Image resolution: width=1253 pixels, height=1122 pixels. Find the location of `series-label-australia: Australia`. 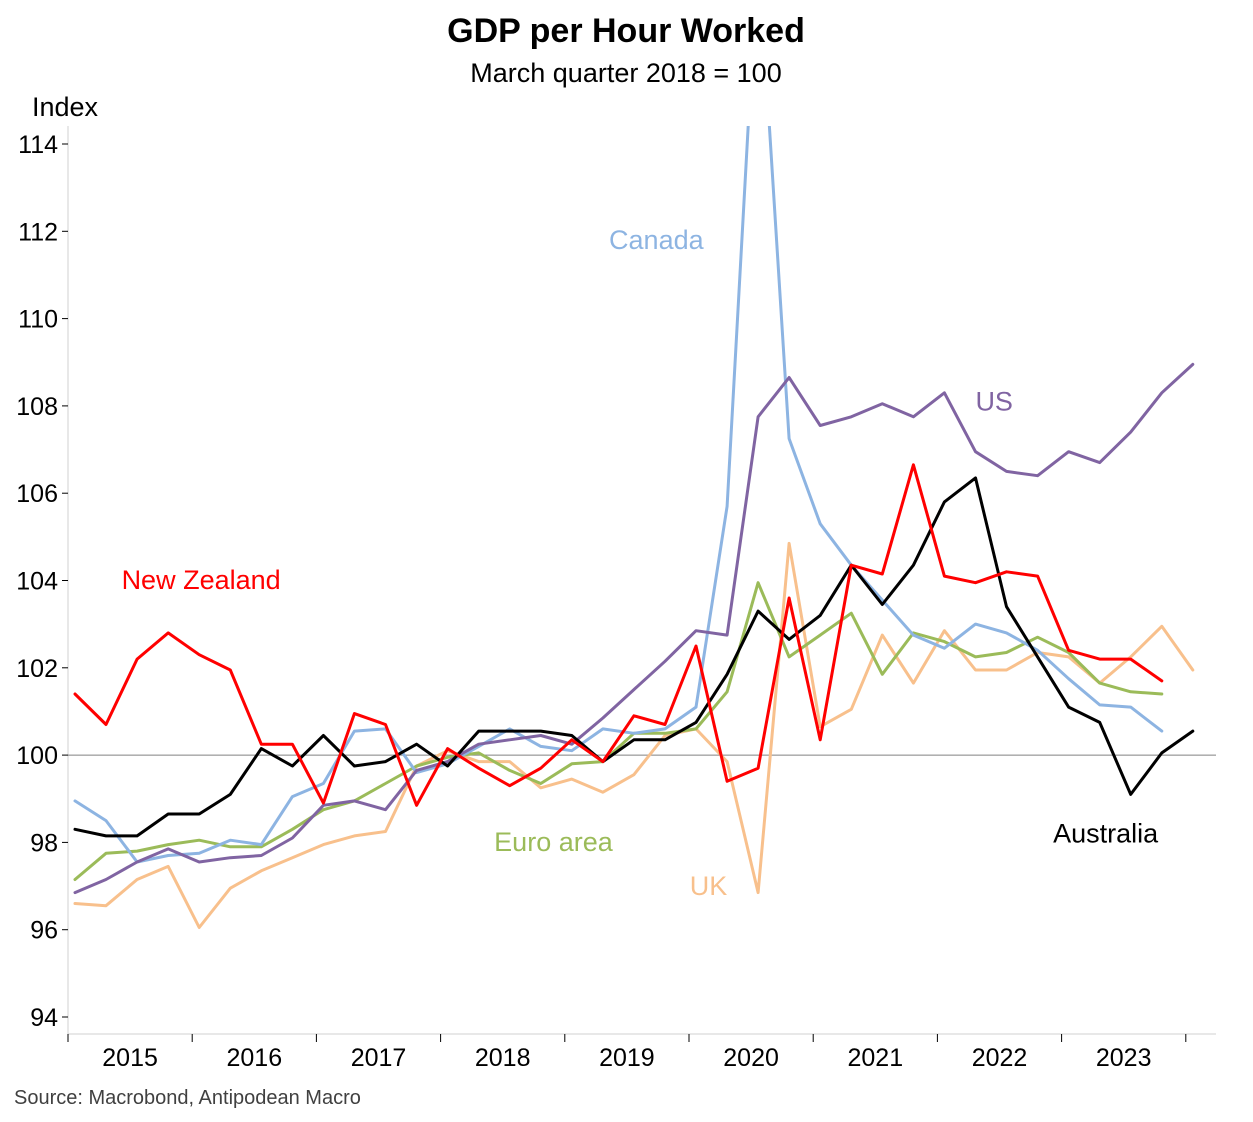

series-label-australia: Australia is located at coordinates (1106, 833).